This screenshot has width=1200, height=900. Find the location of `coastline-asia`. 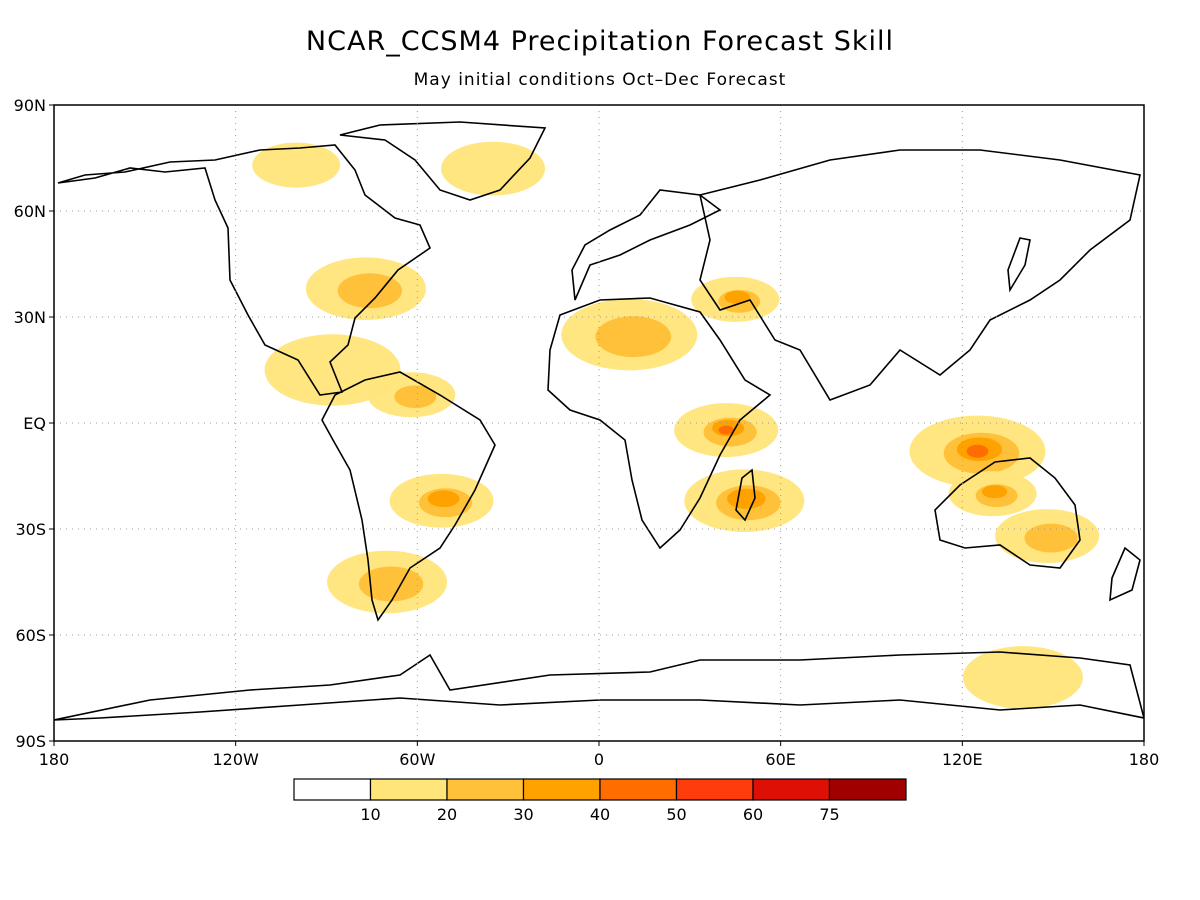

coastline-asia is located at coordinates (920, 275).